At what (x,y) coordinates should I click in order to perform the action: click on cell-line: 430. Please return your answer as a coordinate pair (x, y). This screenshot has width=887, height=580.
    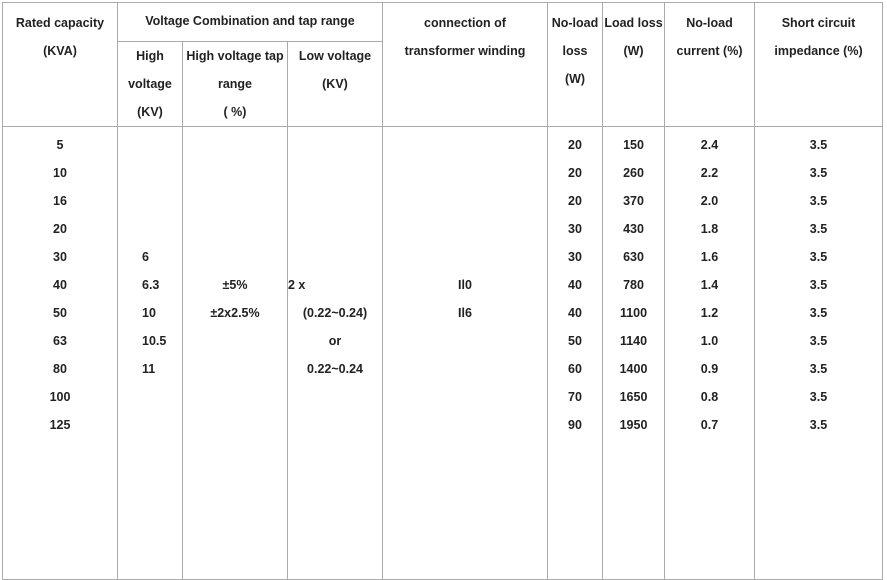
    Looking at the image, I should click on (633, 229).